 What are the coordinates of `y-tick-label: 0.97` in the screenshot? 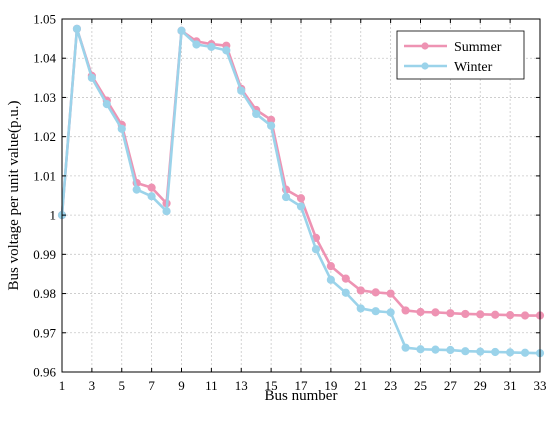 It's located at (44, 332).